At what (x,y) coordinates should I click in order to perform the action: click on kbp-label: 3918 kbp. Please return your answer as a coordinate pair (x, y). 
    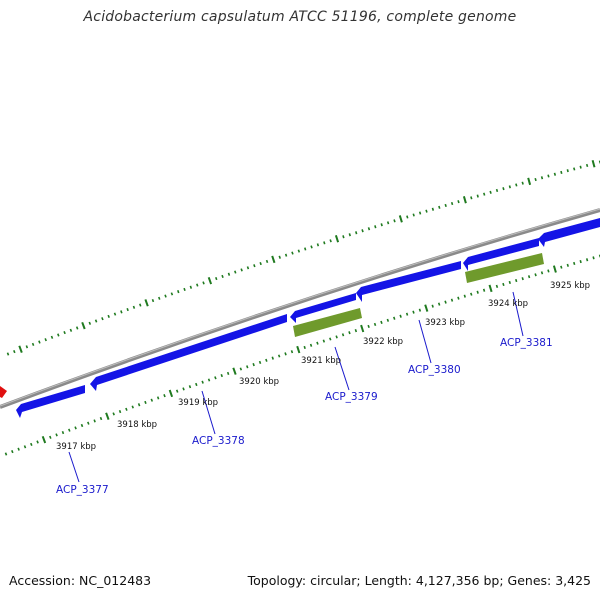
    Looking at the image, I should click on (137, 425).